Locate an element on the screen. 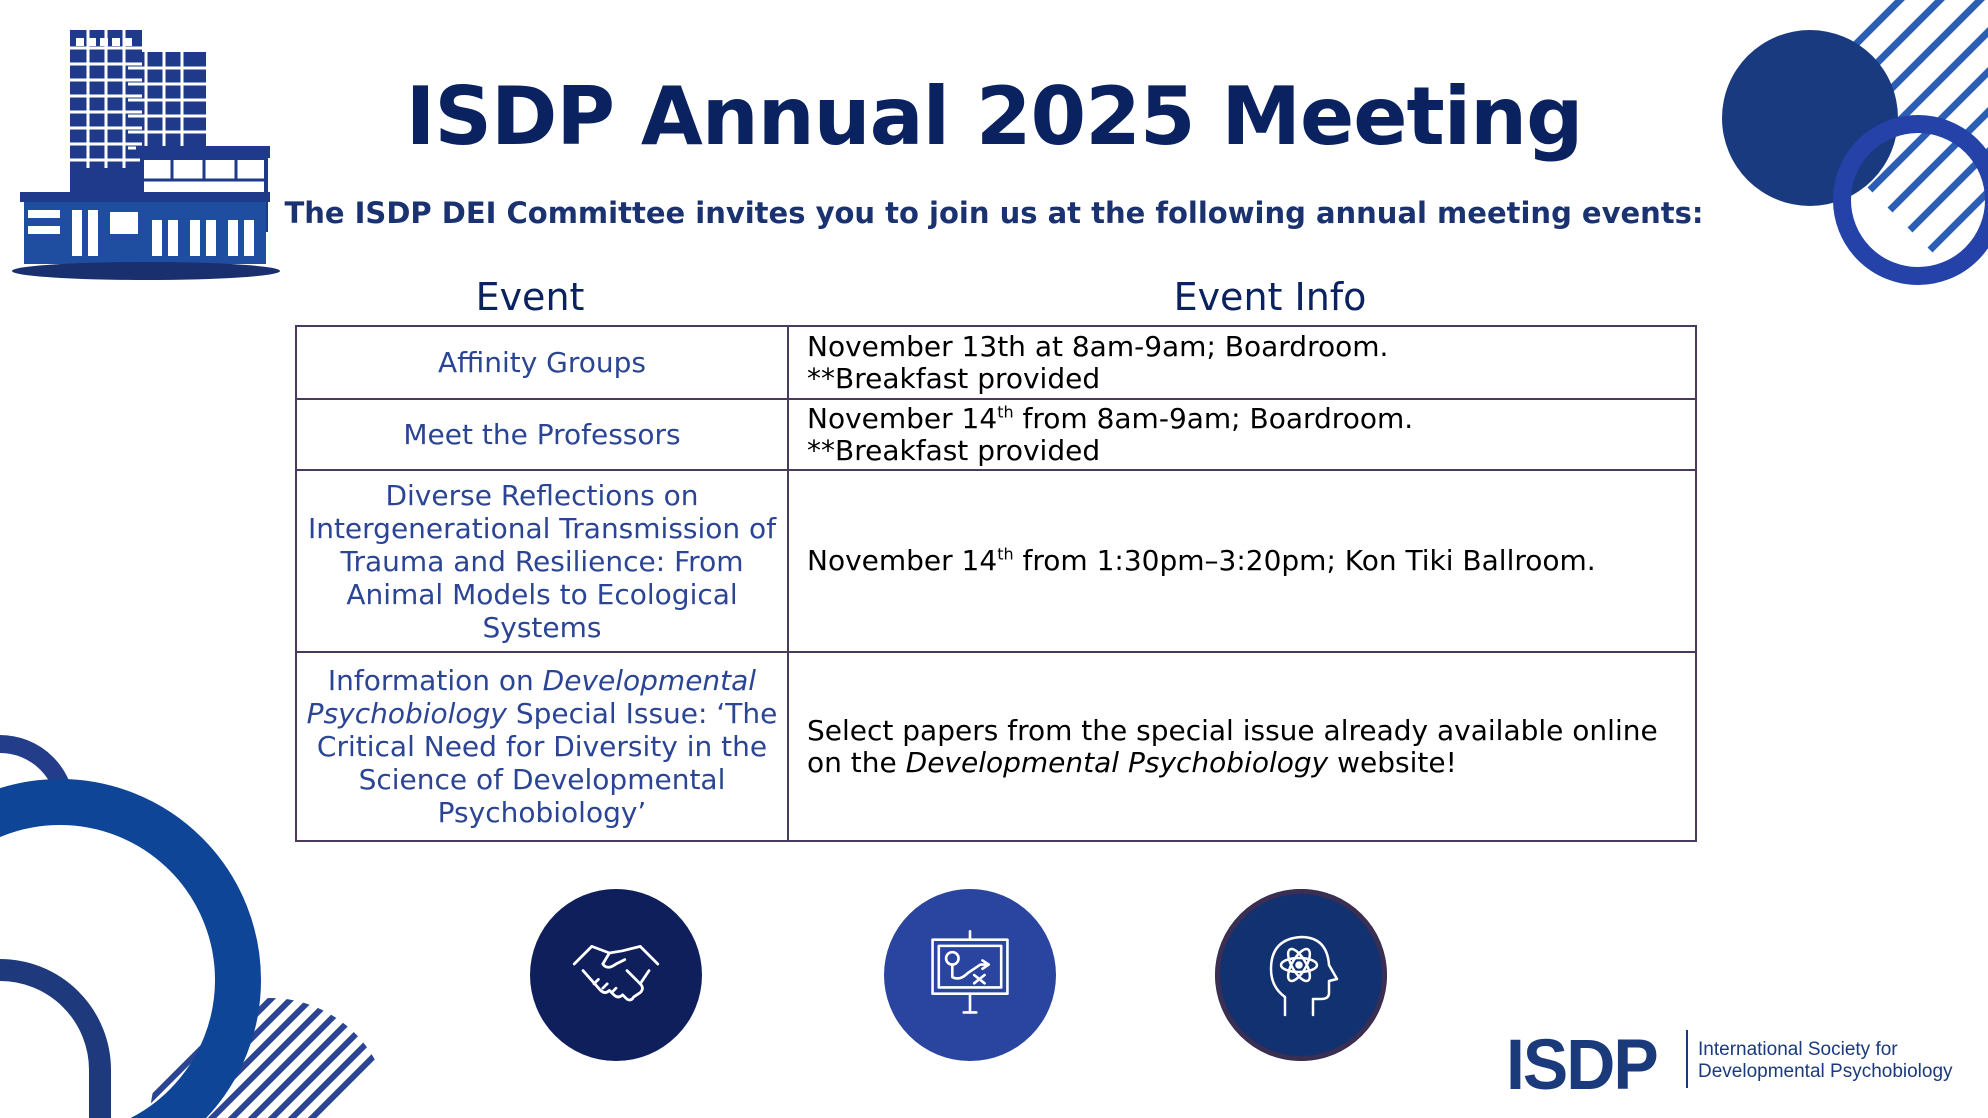  column-header-event: Event is located at coordinates (530, 297).